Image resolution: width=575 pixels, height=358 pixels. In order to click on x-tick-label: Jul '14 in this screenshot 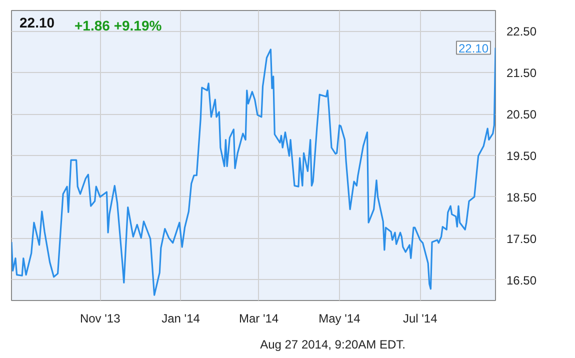, I will do `click(420, 319)`.